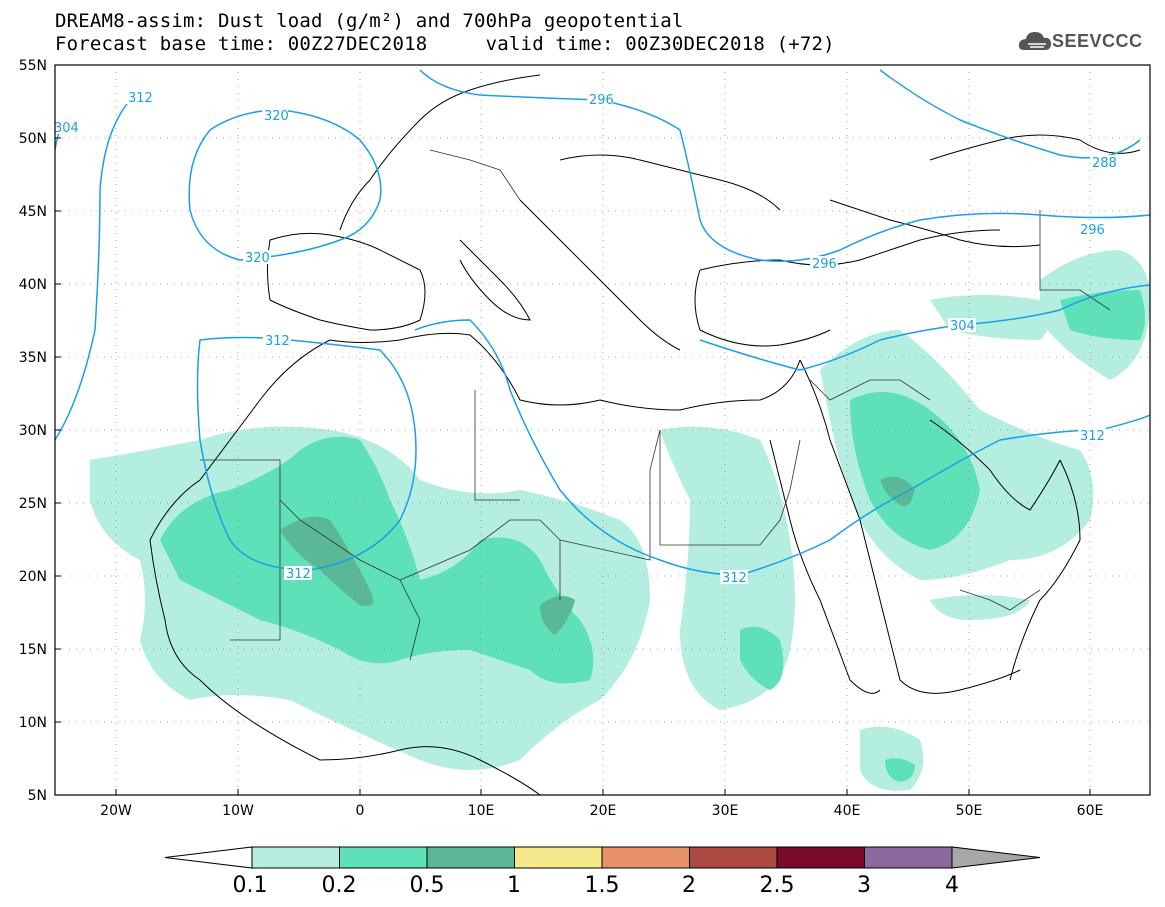 Image resolution: width=1165 pixels, height=907 pixels. I want to click on lat-label: 25N, so click(33, 504).